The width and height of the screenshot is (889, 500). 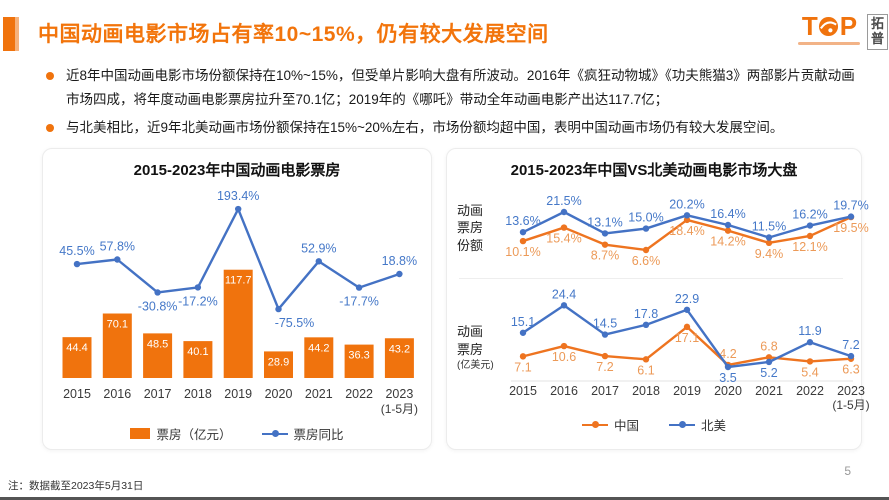 I want to click on bar-value-label: 44.2, so click(x=318, y=348).